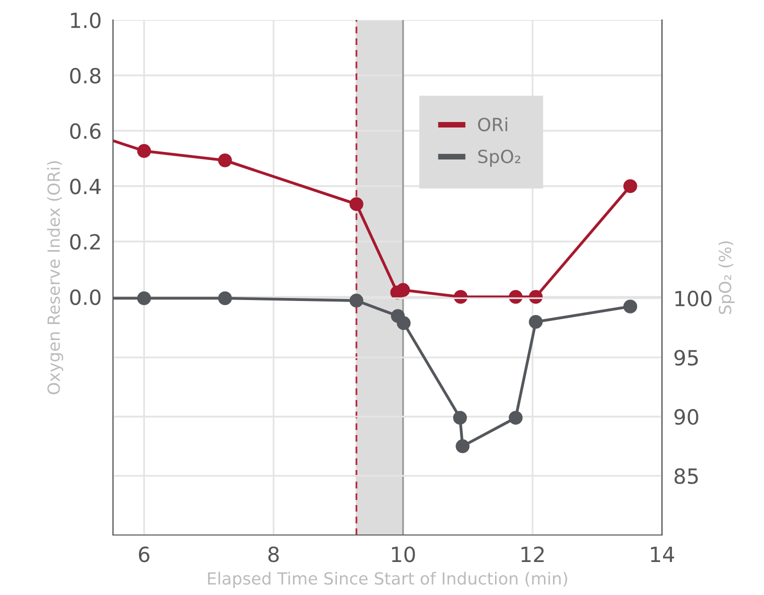  Describe the element at coordinates (86, 20) in the screenshot. I see `y-tick-label: 1.0` at that location.